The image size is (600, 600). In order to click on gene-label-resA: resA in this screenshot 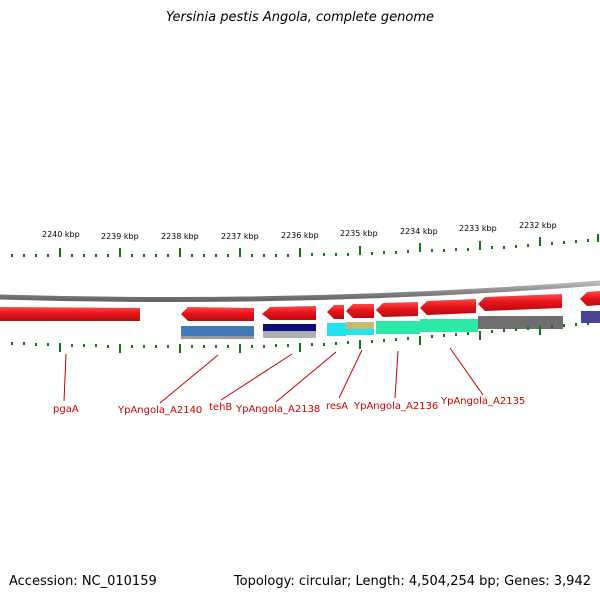, I will do `click(337, 406)`.